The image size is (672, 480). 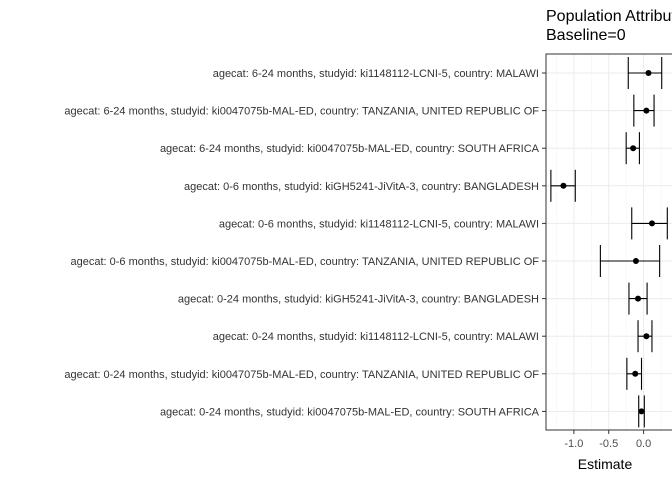 I want to click on x-axis-title: Estimate, so click(x=605, y=464).